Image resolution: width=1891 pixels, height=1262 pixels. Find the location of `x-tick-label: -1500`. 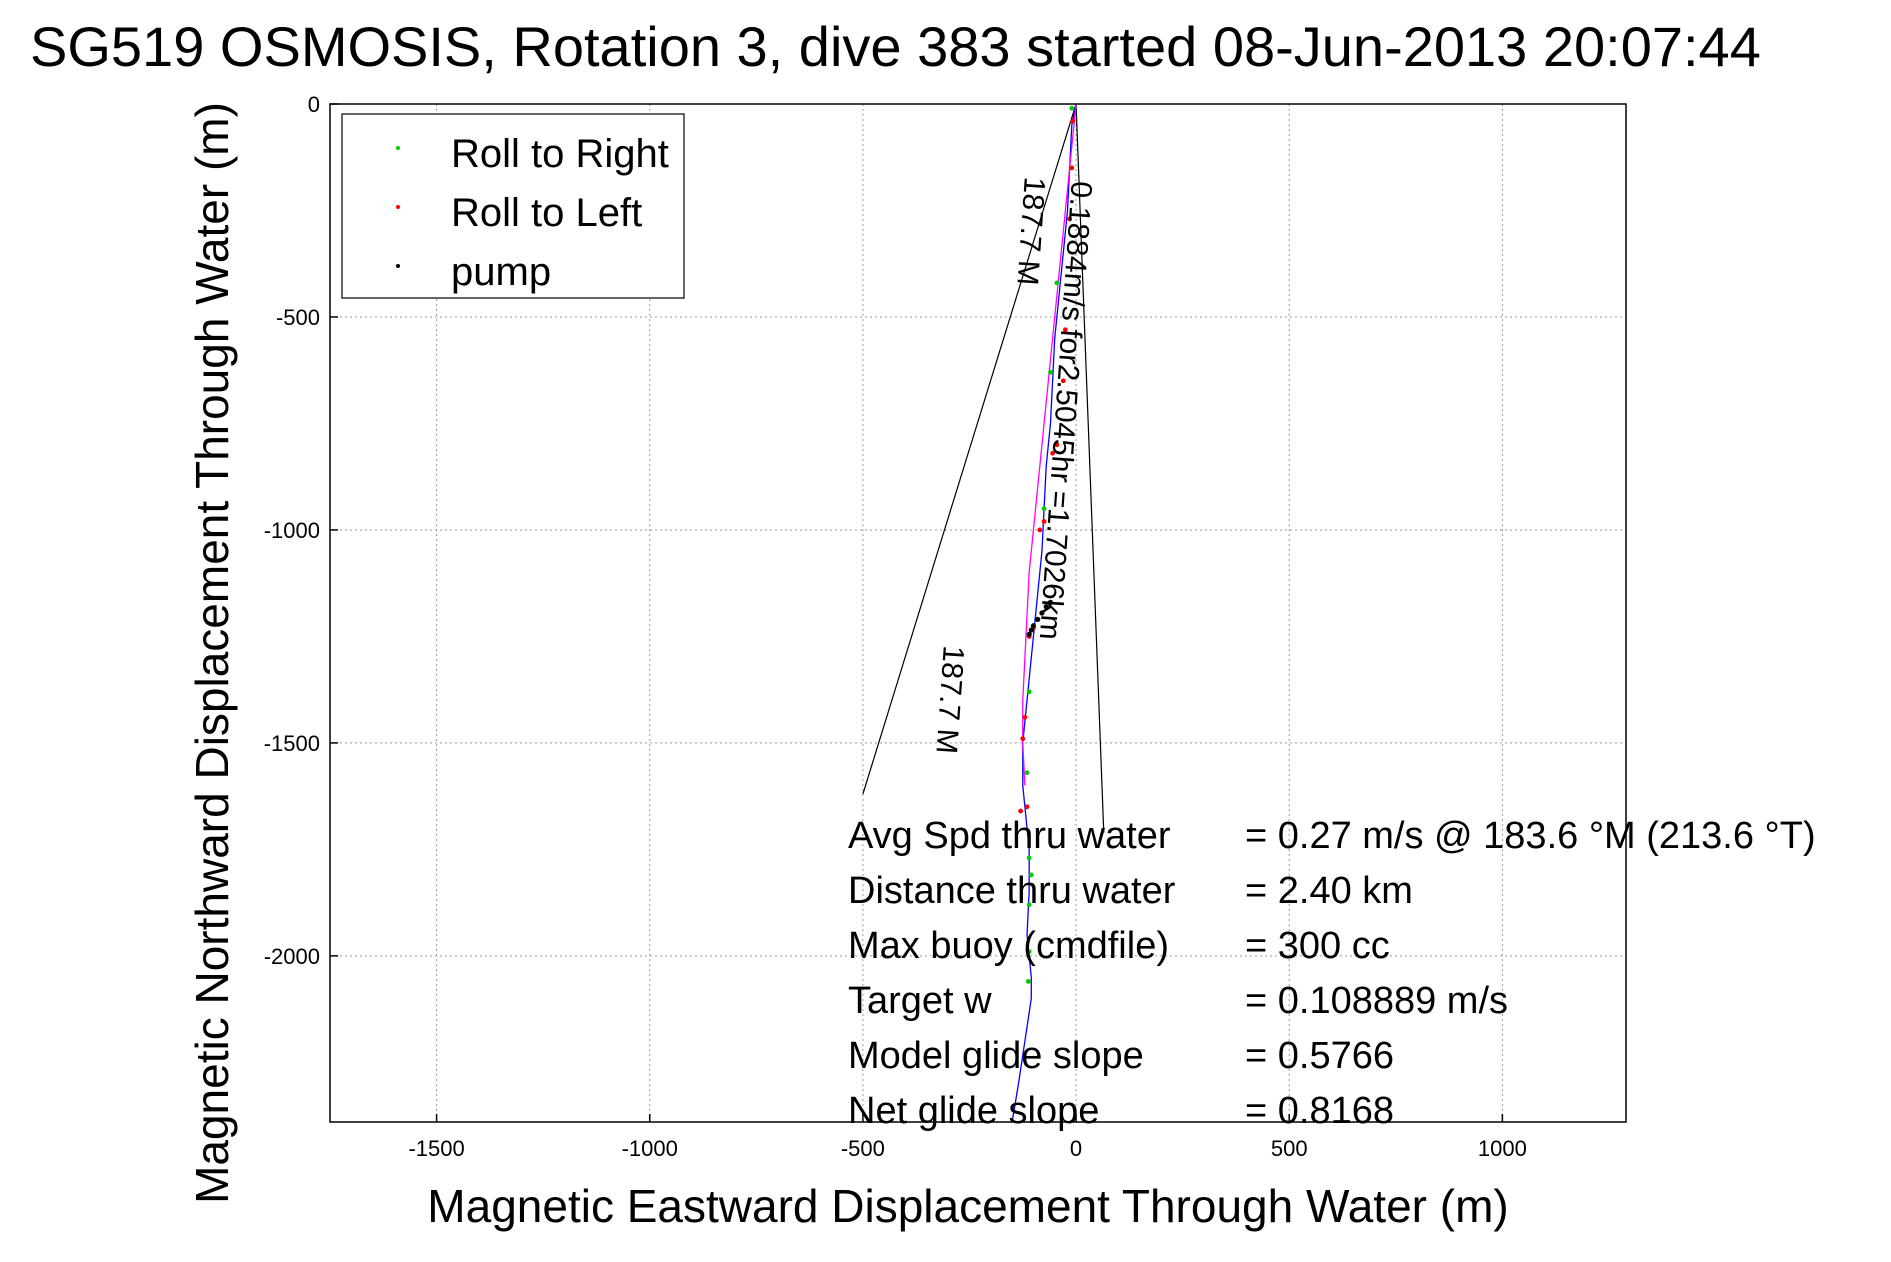

x-tick-label: -1500 is located at coordinates (436, 1148).